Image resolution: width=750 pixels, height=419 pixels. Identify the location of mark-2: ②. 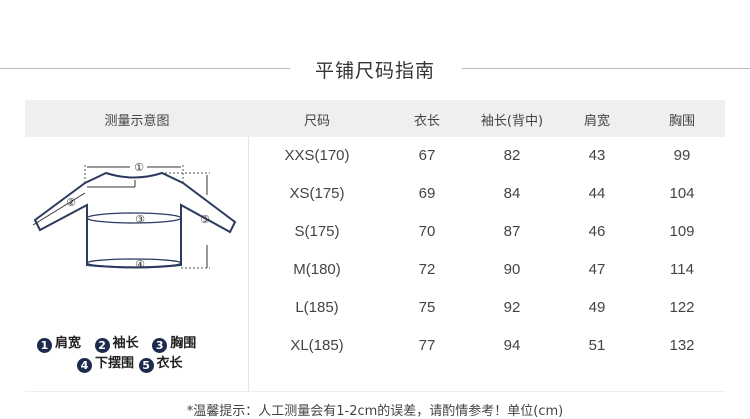
(71, 202).